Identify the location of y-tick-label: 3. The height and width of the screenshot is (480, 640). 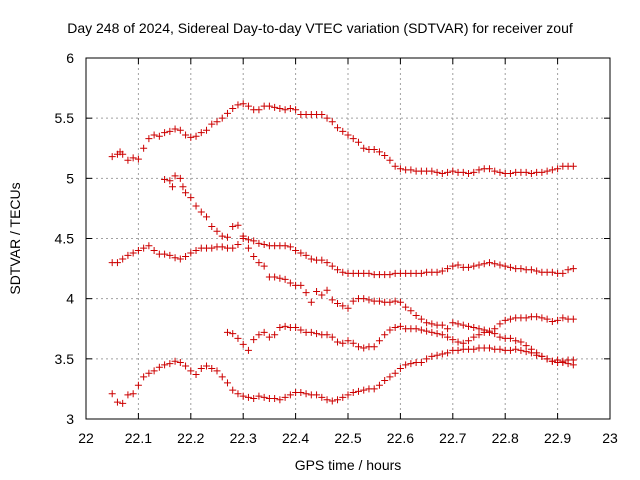
(70, 419).